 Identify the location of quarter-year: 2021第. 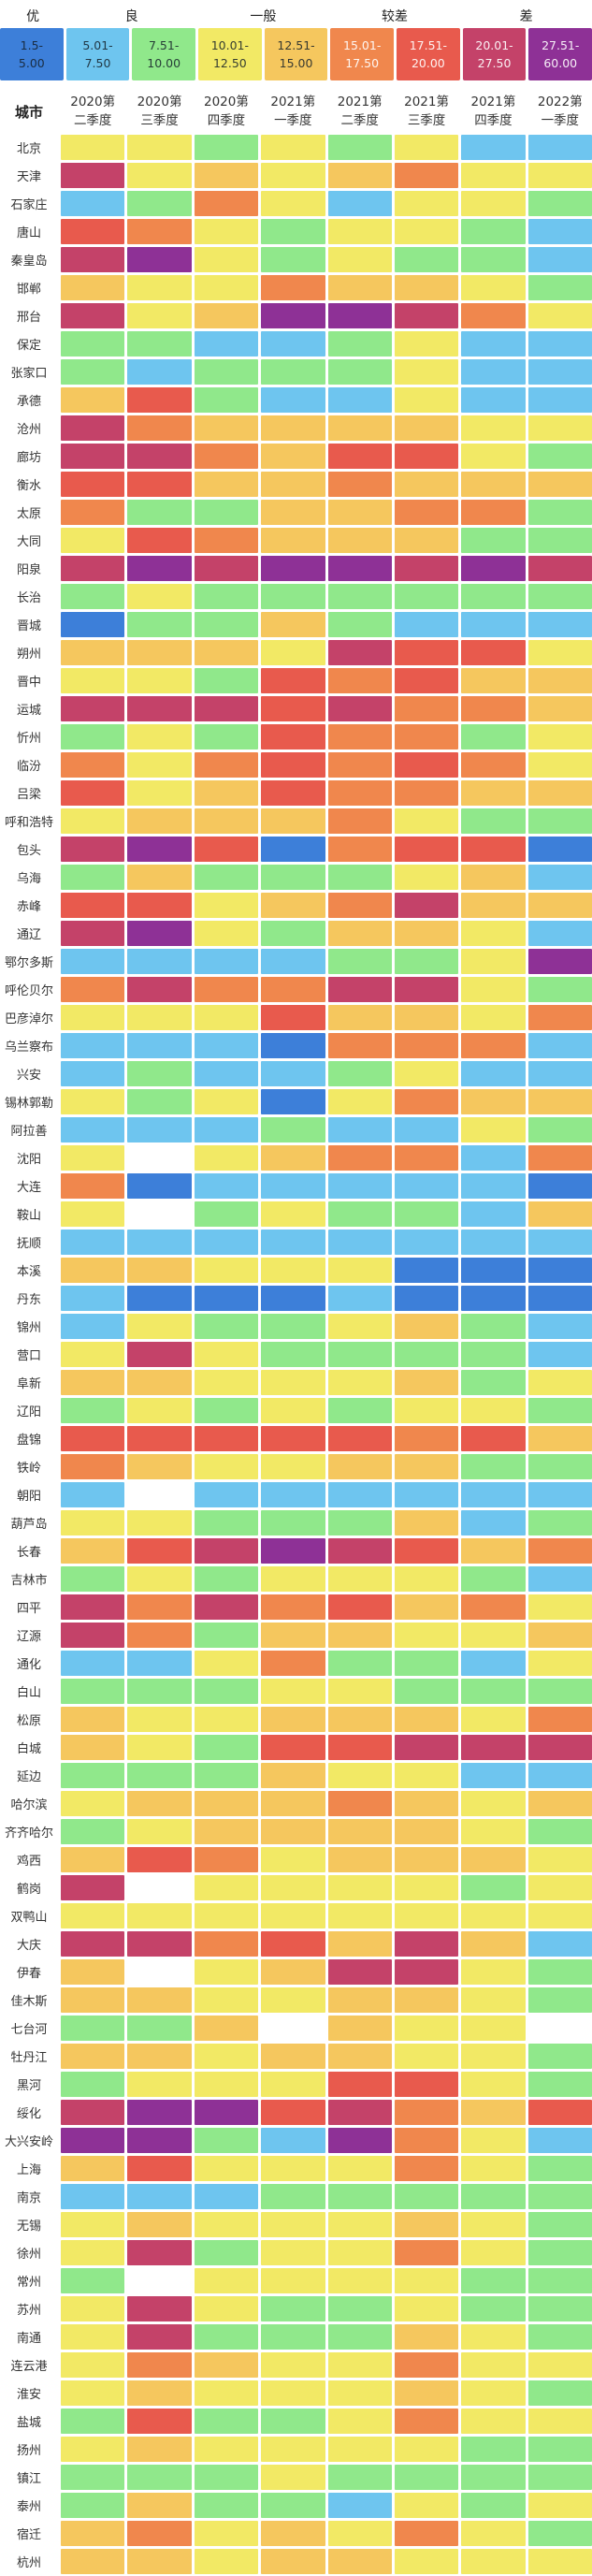
(360, 101).